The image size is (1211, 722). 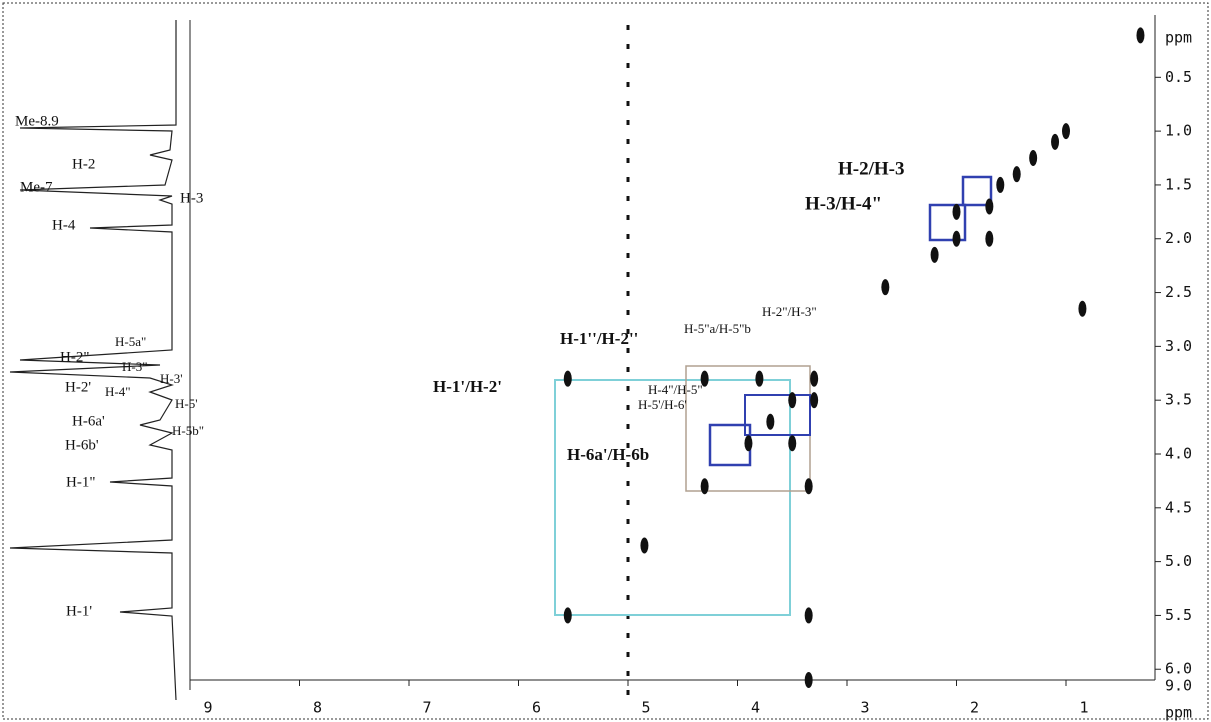 I want to click on projection-label: H-4", so click(x=118, y=391).